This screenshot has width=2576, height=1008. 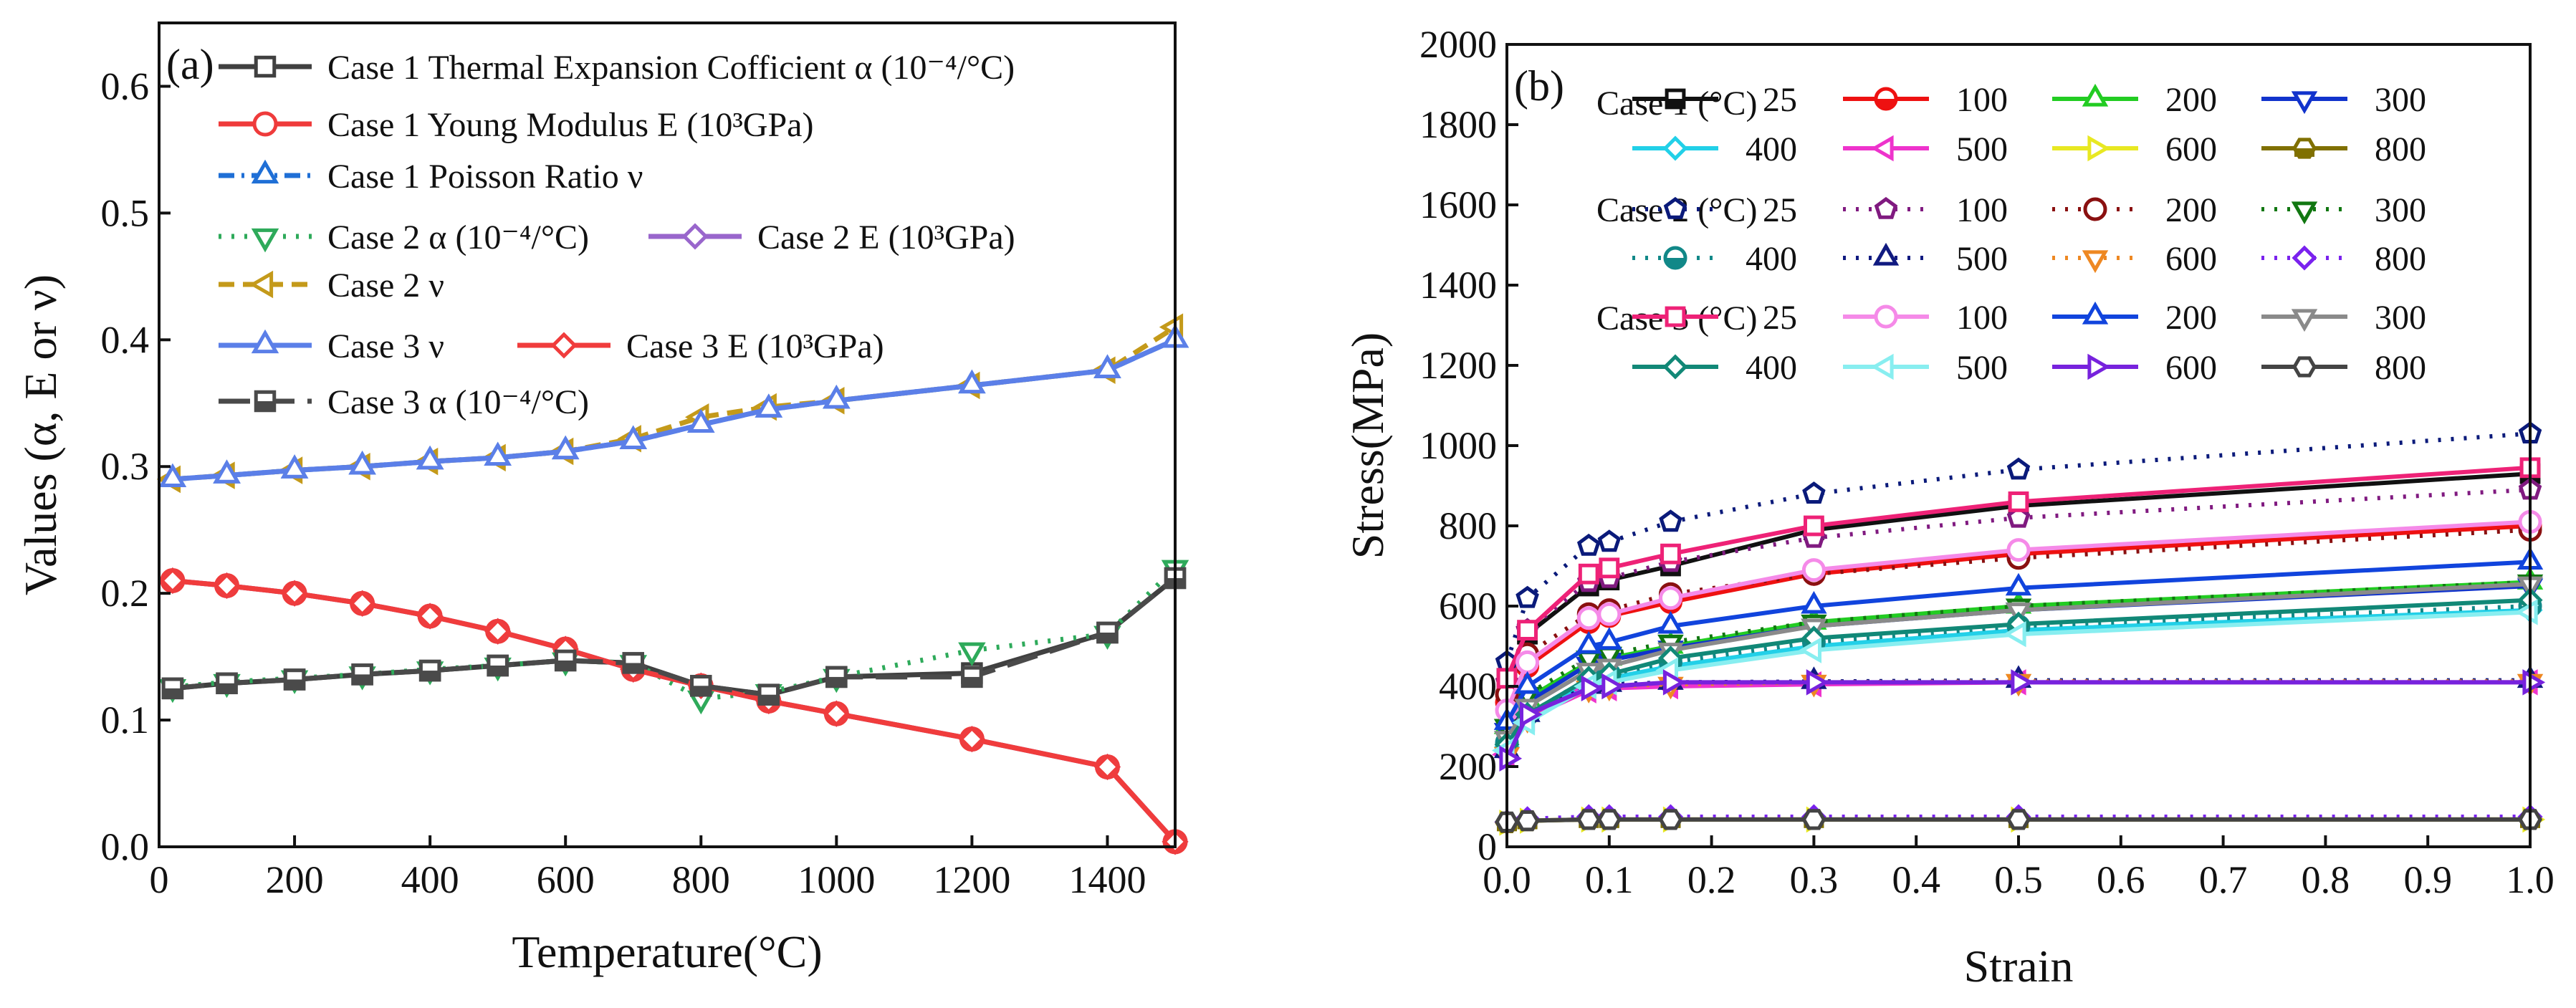 What do you see at coordinates (1458, 124) in the screenshot?
I see `panel-b-y-tick-label: 1800` at bounding box center [1458, 124].